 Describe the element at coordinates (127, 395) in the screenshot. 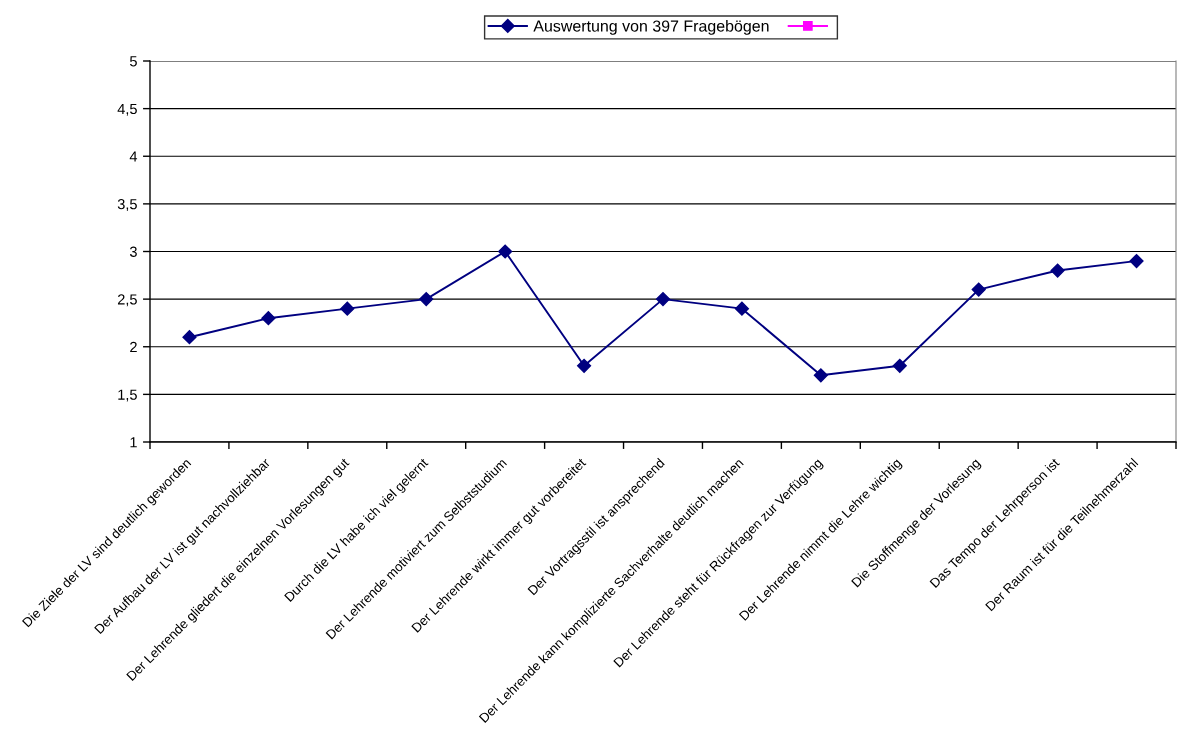

I see `y-tick-label: 1,5` at that location.